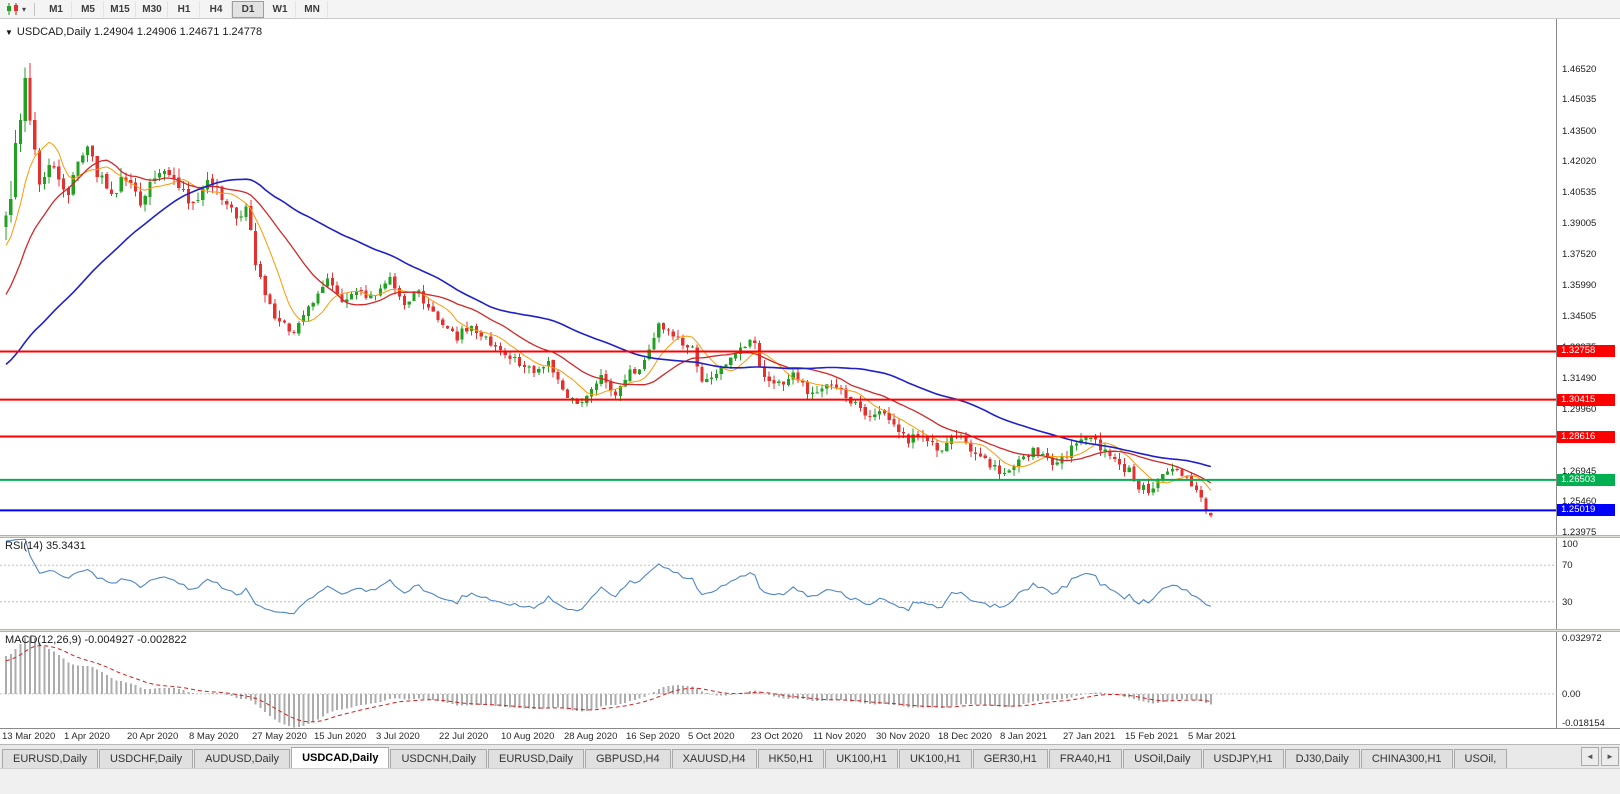  Describe the element at coordinates (1162, 758) in the screenshot. I see `chart-tab-usoil-daily-13: USOil,Daily` at that location.